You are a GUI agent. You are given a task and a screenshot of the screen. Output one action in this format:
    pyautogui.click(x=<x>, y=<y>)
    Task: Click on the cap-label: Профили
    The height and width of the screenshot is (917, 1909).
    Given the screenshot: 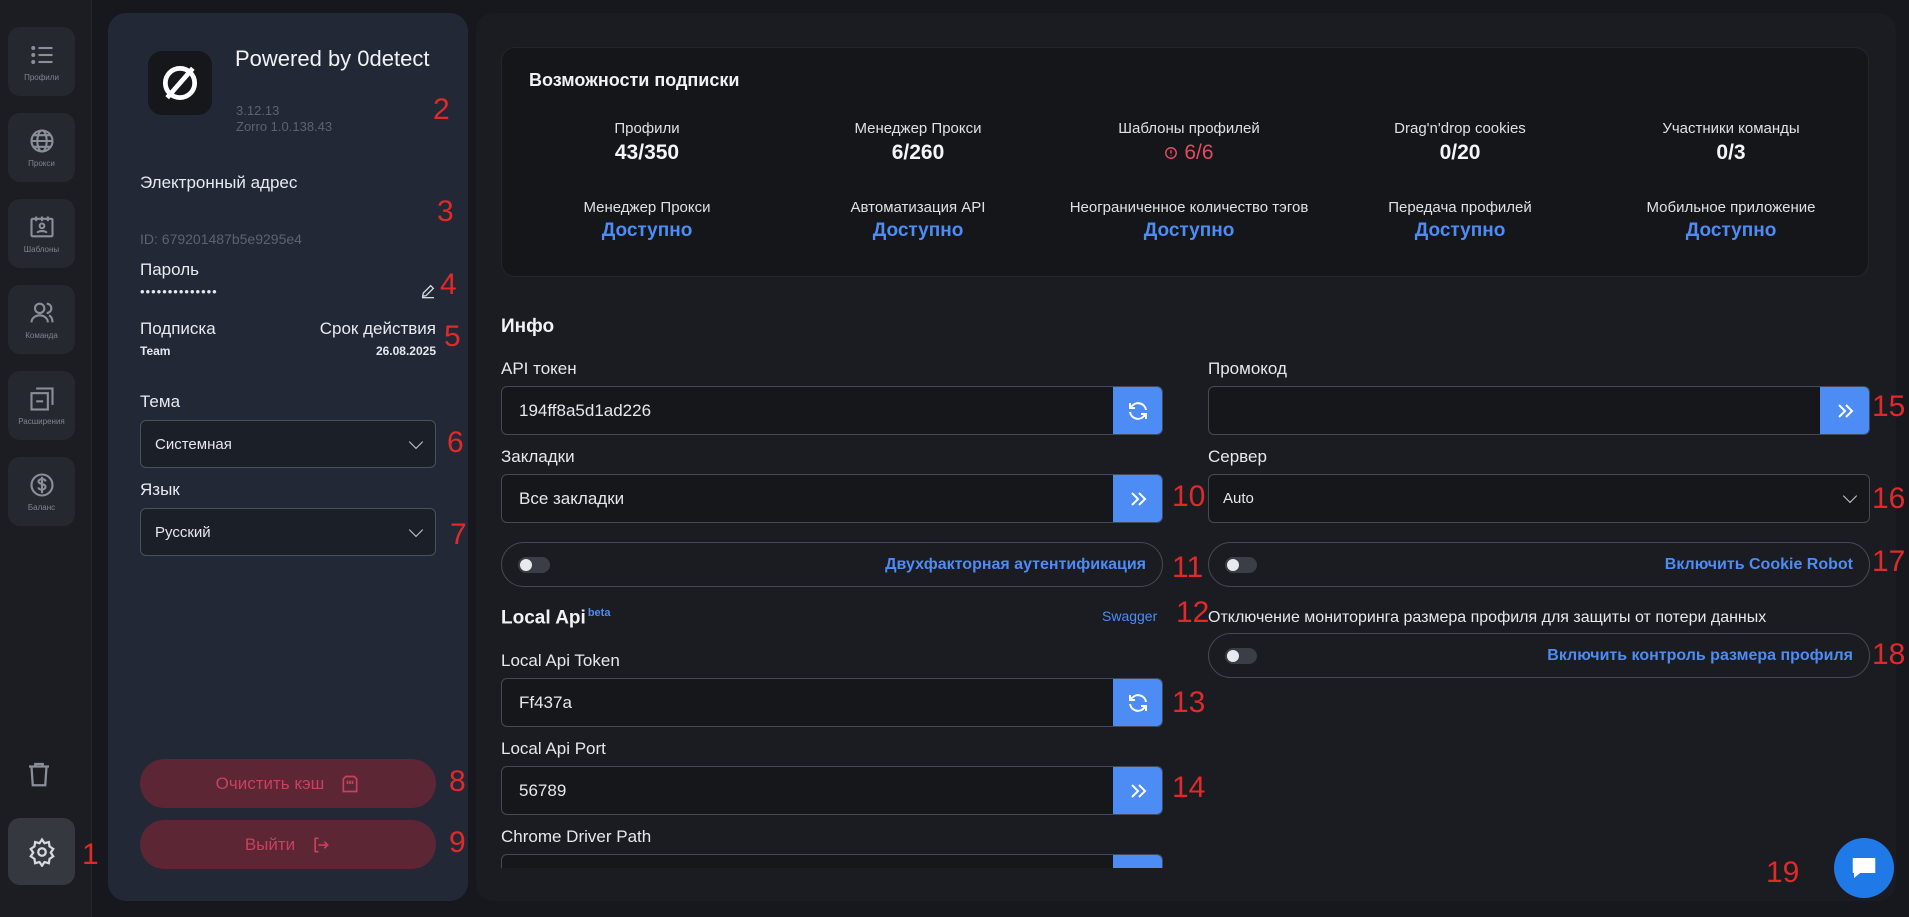 What is the action you would take?
    pyautogui.click(x=647, y=128)
    